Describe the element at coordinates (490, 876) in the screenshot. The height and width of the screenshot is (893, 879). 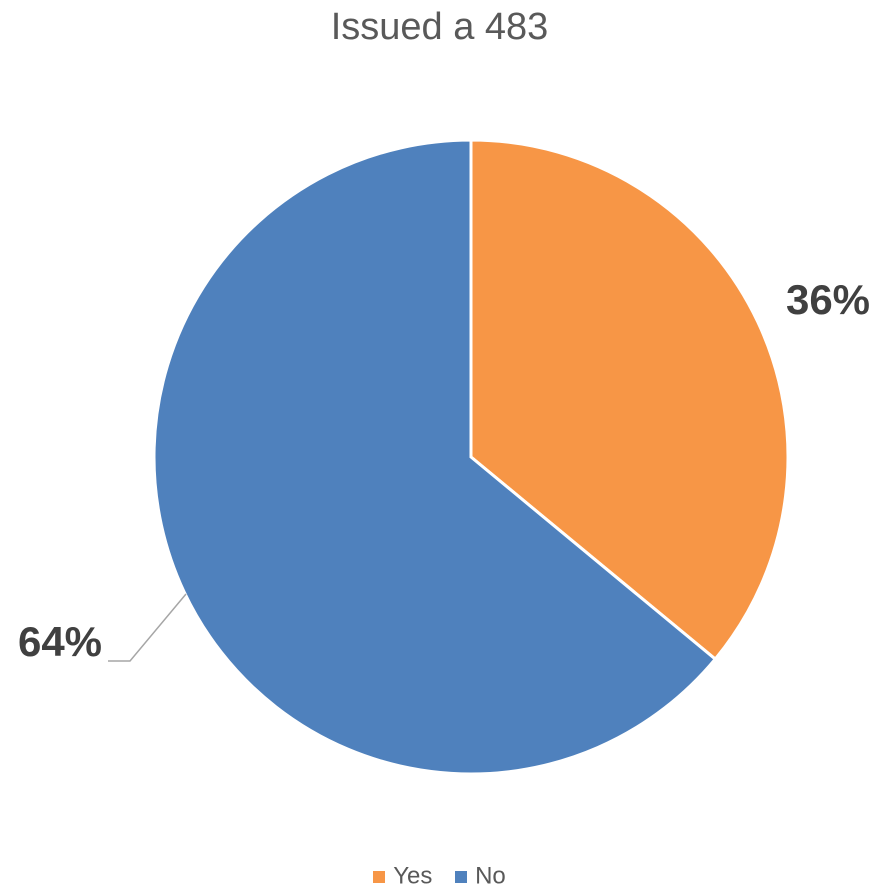
I see `legend-label-no: No` at that location.